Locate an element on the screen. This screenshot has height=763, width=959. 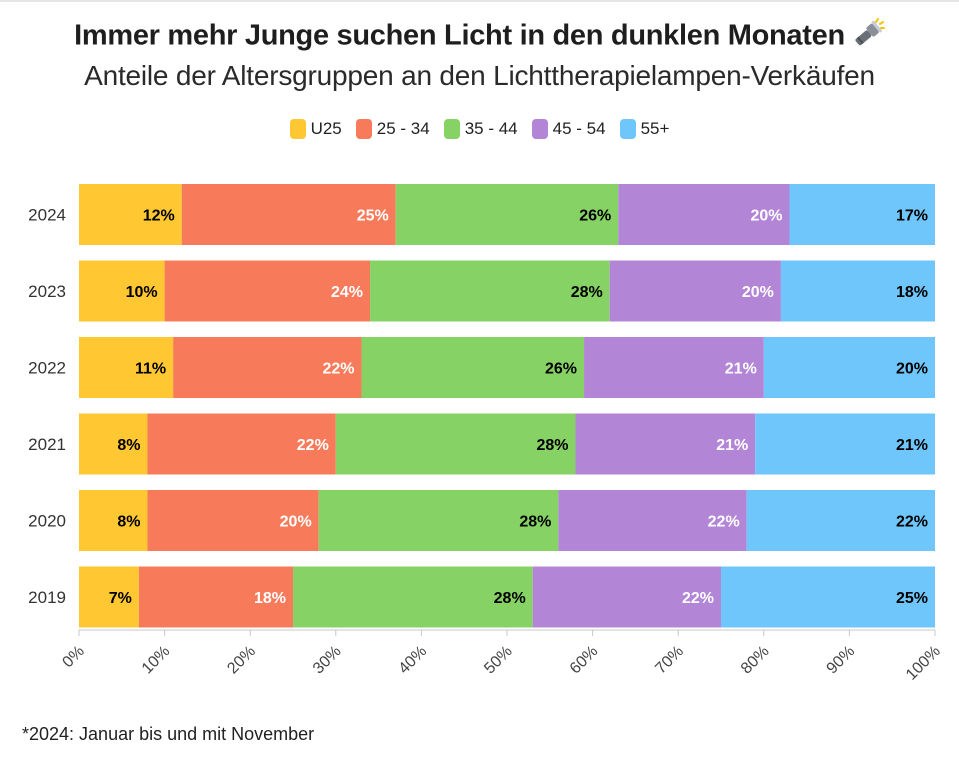
footnote: *2024: Januar bis und mit November is located at coordinates (168, 734).